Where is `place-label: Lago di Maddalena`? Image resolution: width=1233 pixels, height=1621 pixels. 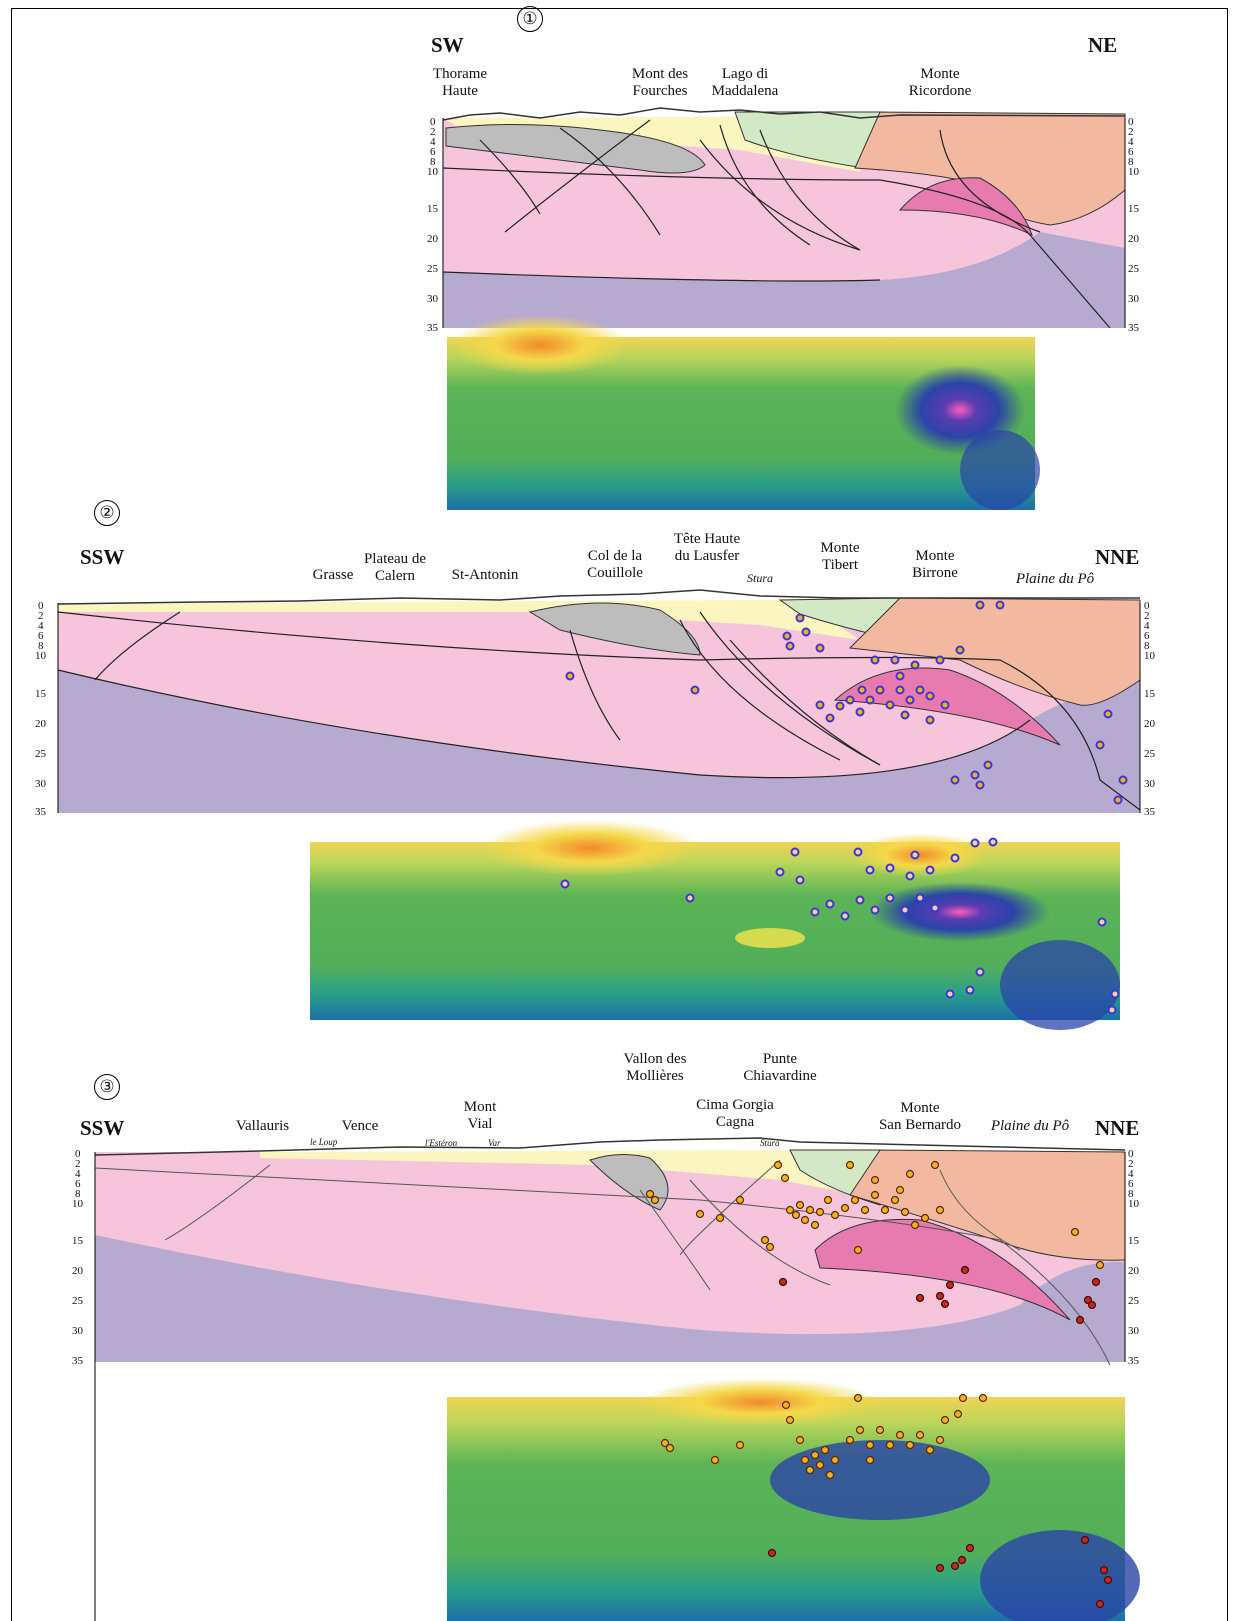
place-label: Lago di Maddalena is located at coordinates (745, 82).